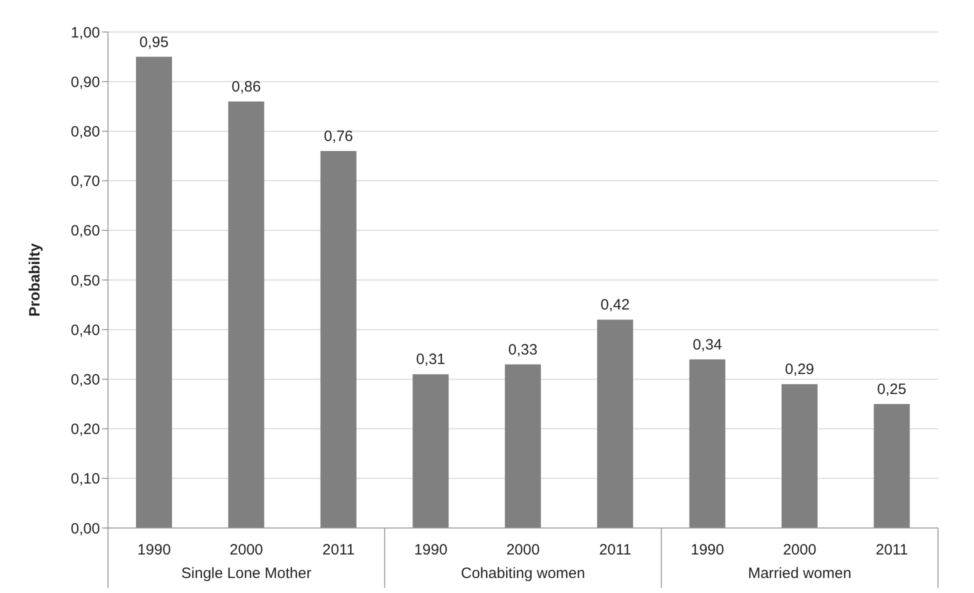  Describe the element at coordinates (339, 137) in the screenshot. I see `data-label: 0,76` at that location.